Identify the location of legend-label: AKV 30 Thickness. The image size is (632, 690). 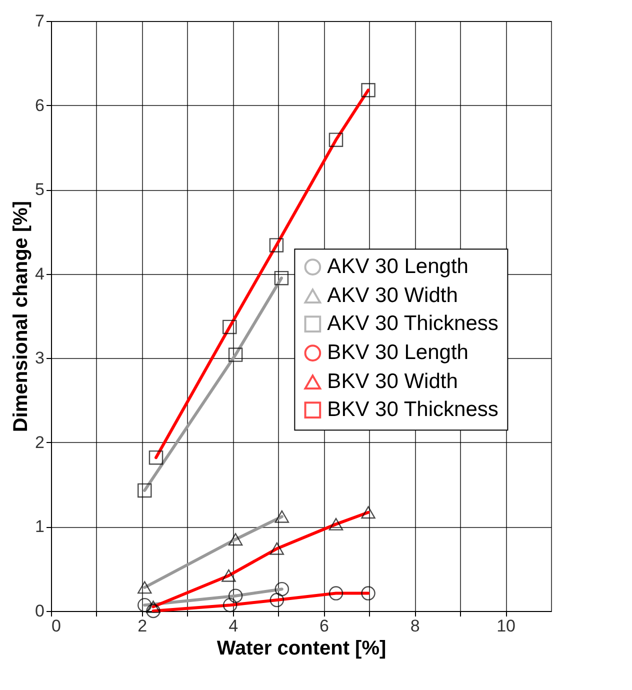
(412, 324).